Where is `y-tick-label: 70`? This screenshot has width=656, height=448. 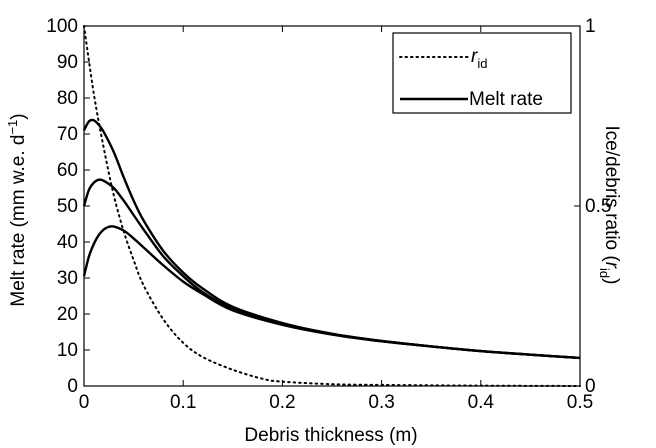 y-tick-label: 70 is located at coordinates (67, 134).